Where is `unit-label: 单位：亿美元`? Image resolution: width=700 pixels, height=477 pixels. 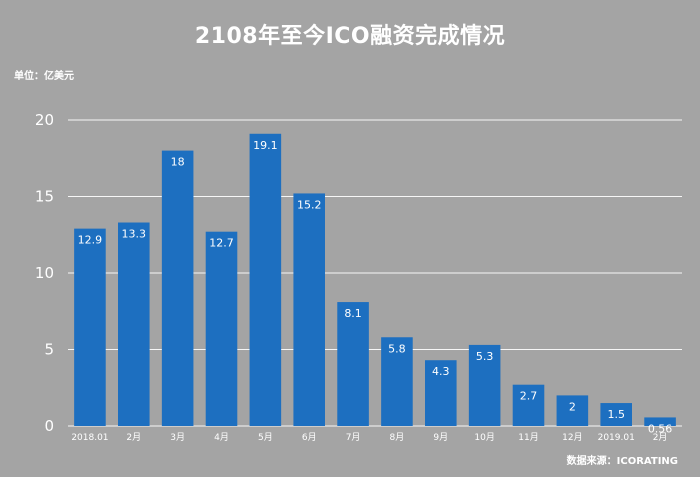
unit-label: 单位：亿美元 is located at coordinates (44, 76).